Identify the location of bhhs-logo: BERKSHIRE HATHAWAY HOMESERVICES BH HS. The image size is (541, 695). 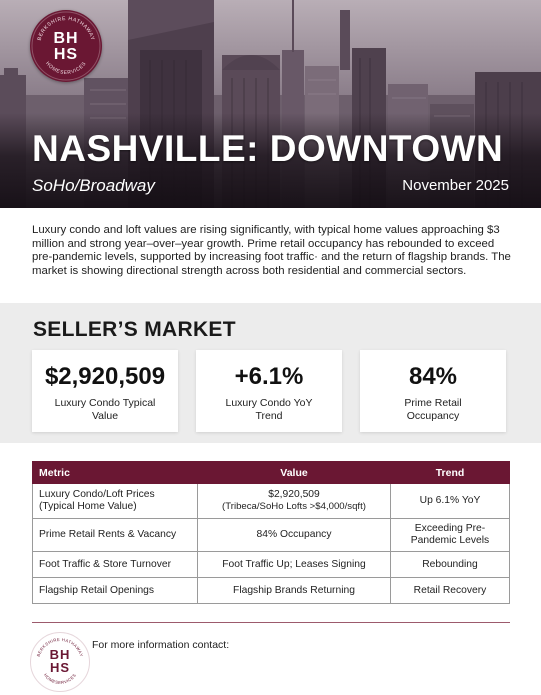
(66, 46).